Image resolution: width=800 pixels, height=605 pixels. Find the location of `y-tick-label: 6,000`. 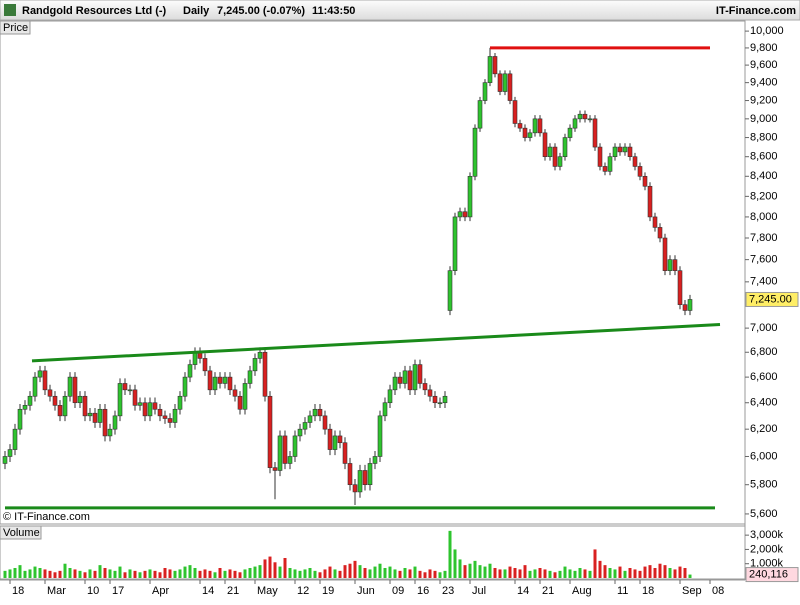

y-tick-label: 6,000 is located at coordinates (764, 456).